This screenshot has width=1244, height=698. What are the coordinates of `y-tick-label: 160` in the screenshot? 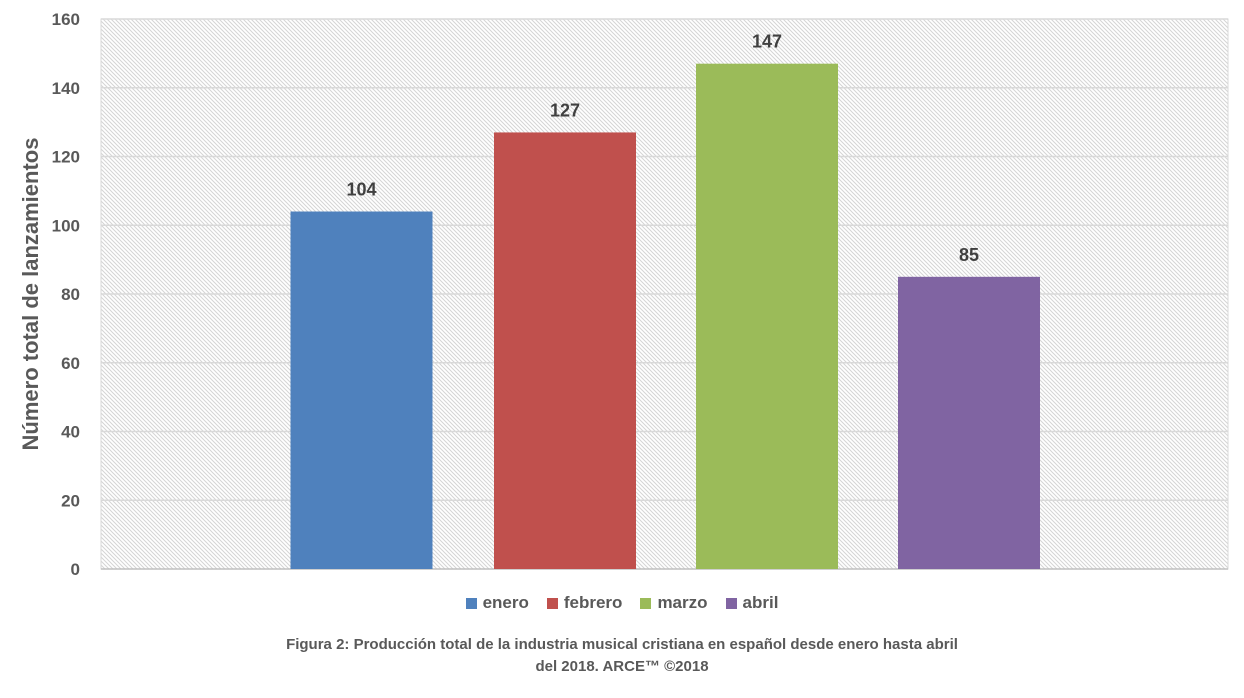 It's located at (66, 19).